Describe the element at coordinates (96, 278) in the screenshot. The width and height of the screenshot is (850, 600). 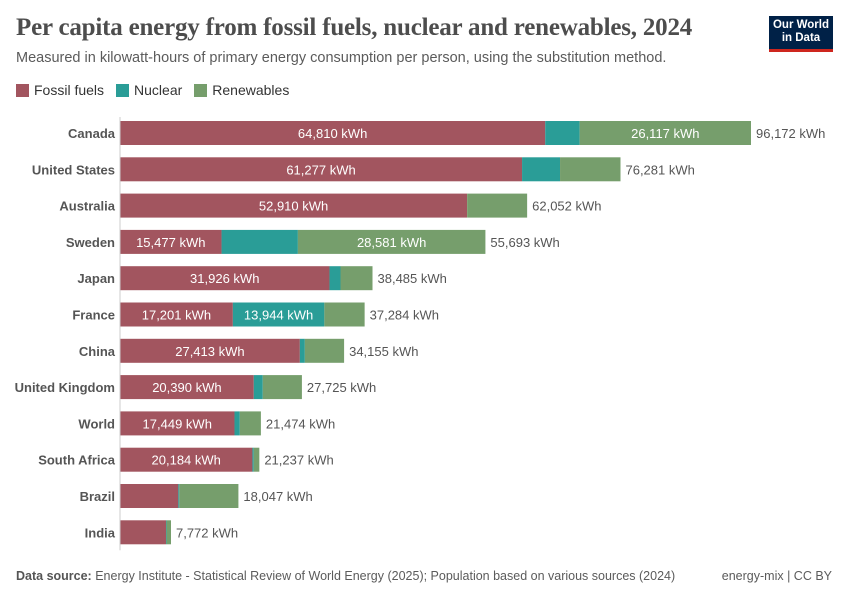
I see `category-label: Japan` at that location.